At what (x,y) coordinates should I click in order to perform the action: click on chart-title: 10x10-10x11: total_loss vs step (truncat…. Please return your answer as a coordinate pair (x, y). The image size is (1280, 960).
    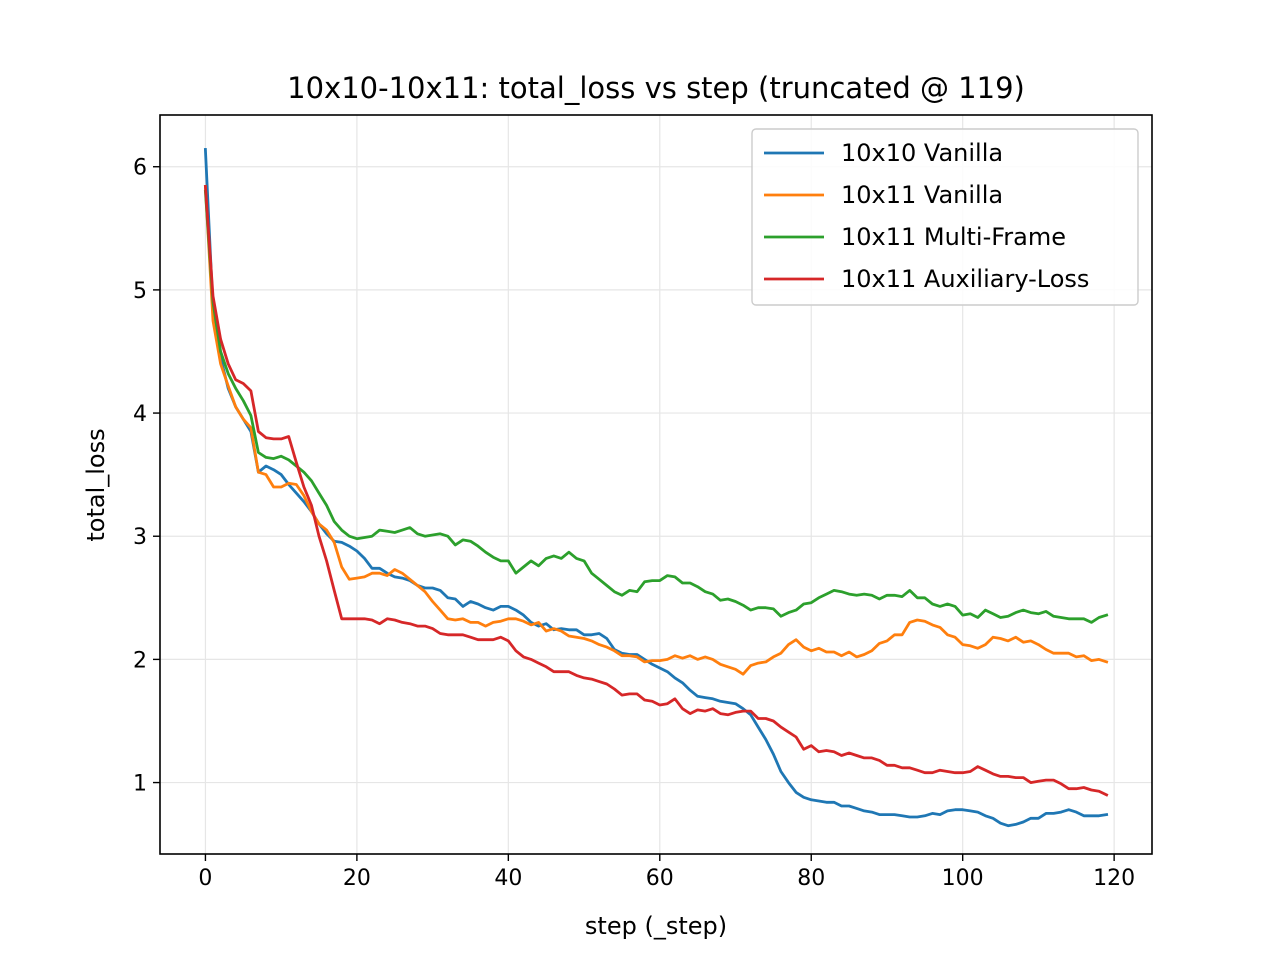
    Looking at the image, I should click on (656, 88).